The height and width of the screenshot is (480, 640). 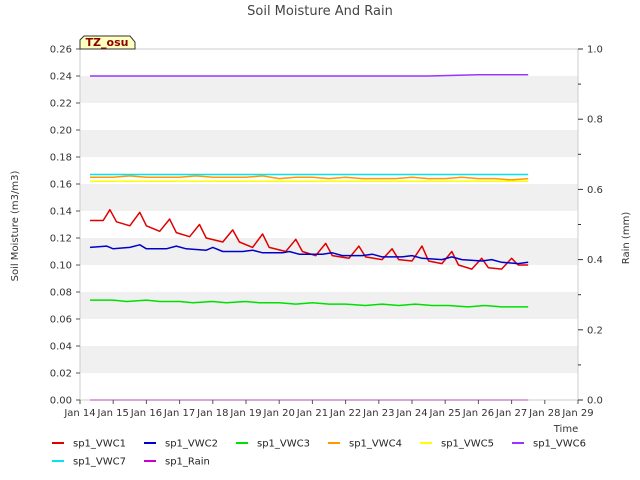 What do you see at coordinates (309, 75) in the screenshot?
I see `series-line-sp1_VWC6` at bounding box center [309, 75].